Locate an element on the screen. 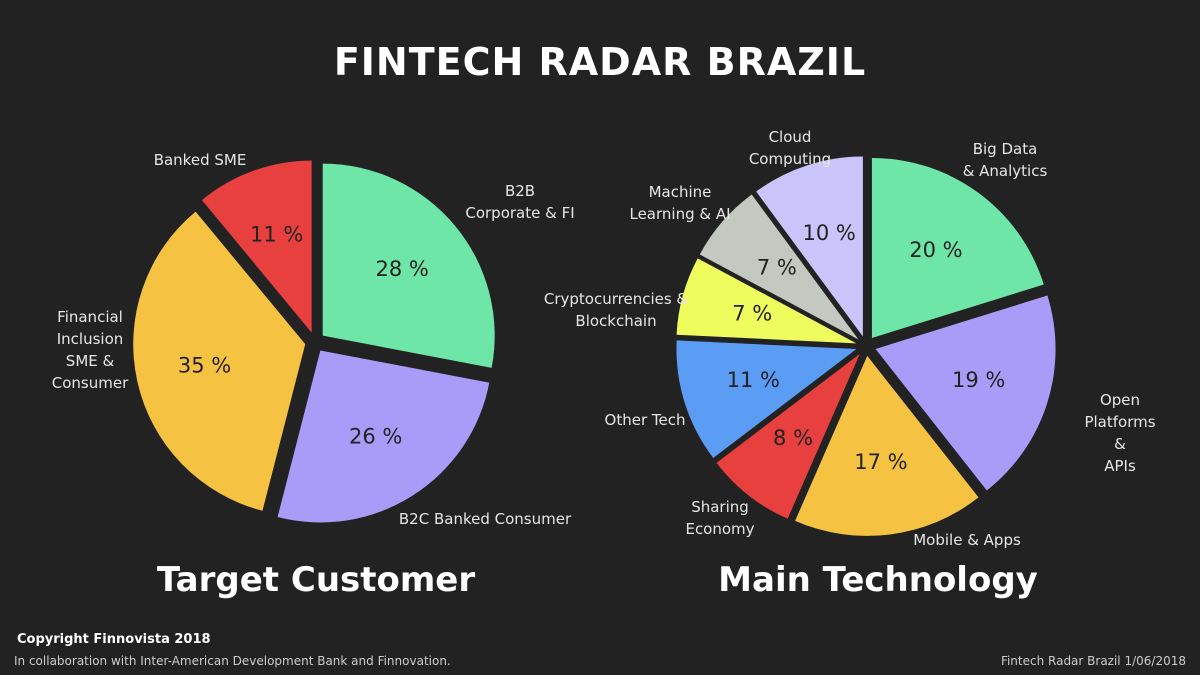 This screenshot has width=1200, height=675. chart-title: Main Technology is located at coordinates (878, 580).